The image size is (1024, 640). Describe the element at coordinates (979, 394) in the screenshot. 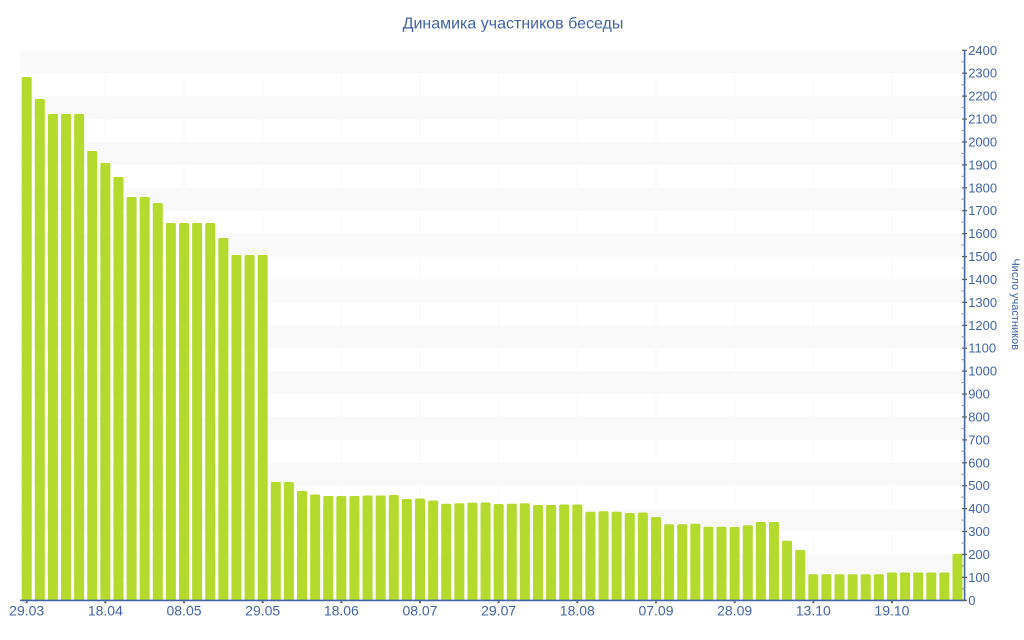

I see `svg-text: 900` at that location.